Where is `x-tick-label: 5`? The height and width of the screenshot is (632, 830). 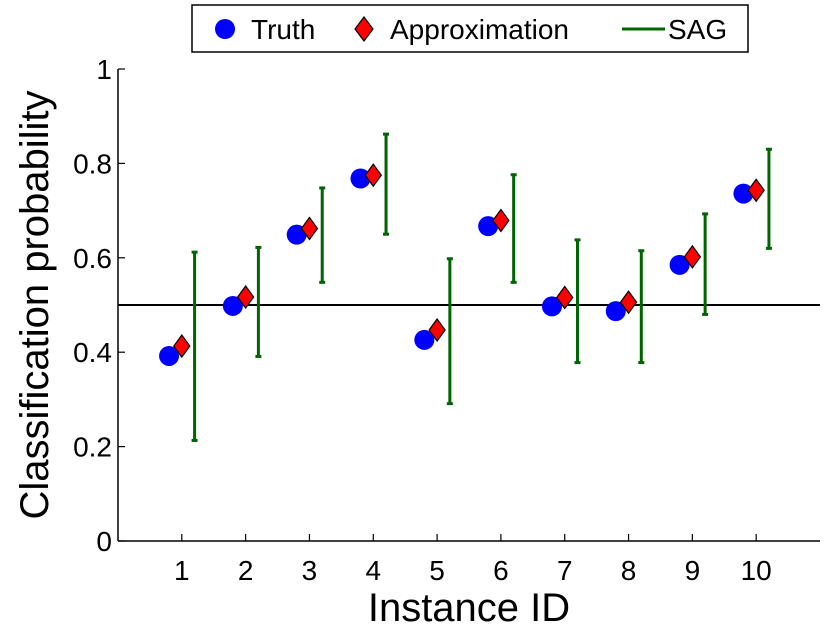
x-tick-label: 5 is located at coordinates (437, 570).